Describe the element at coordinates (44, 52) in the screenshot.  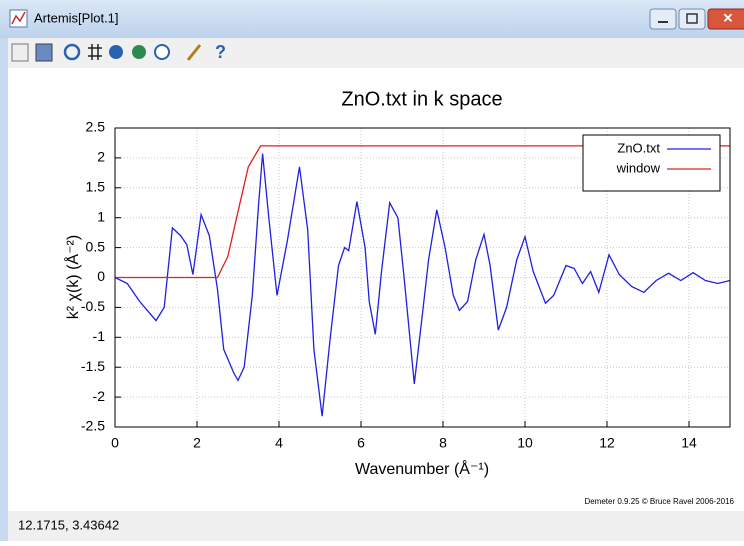
I see `tool-save` at that location.